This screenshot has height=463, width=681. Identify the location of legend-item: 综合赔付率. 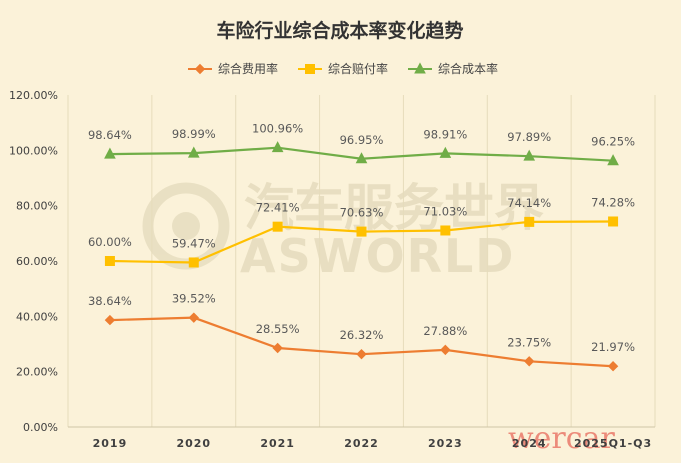
(343, 68).